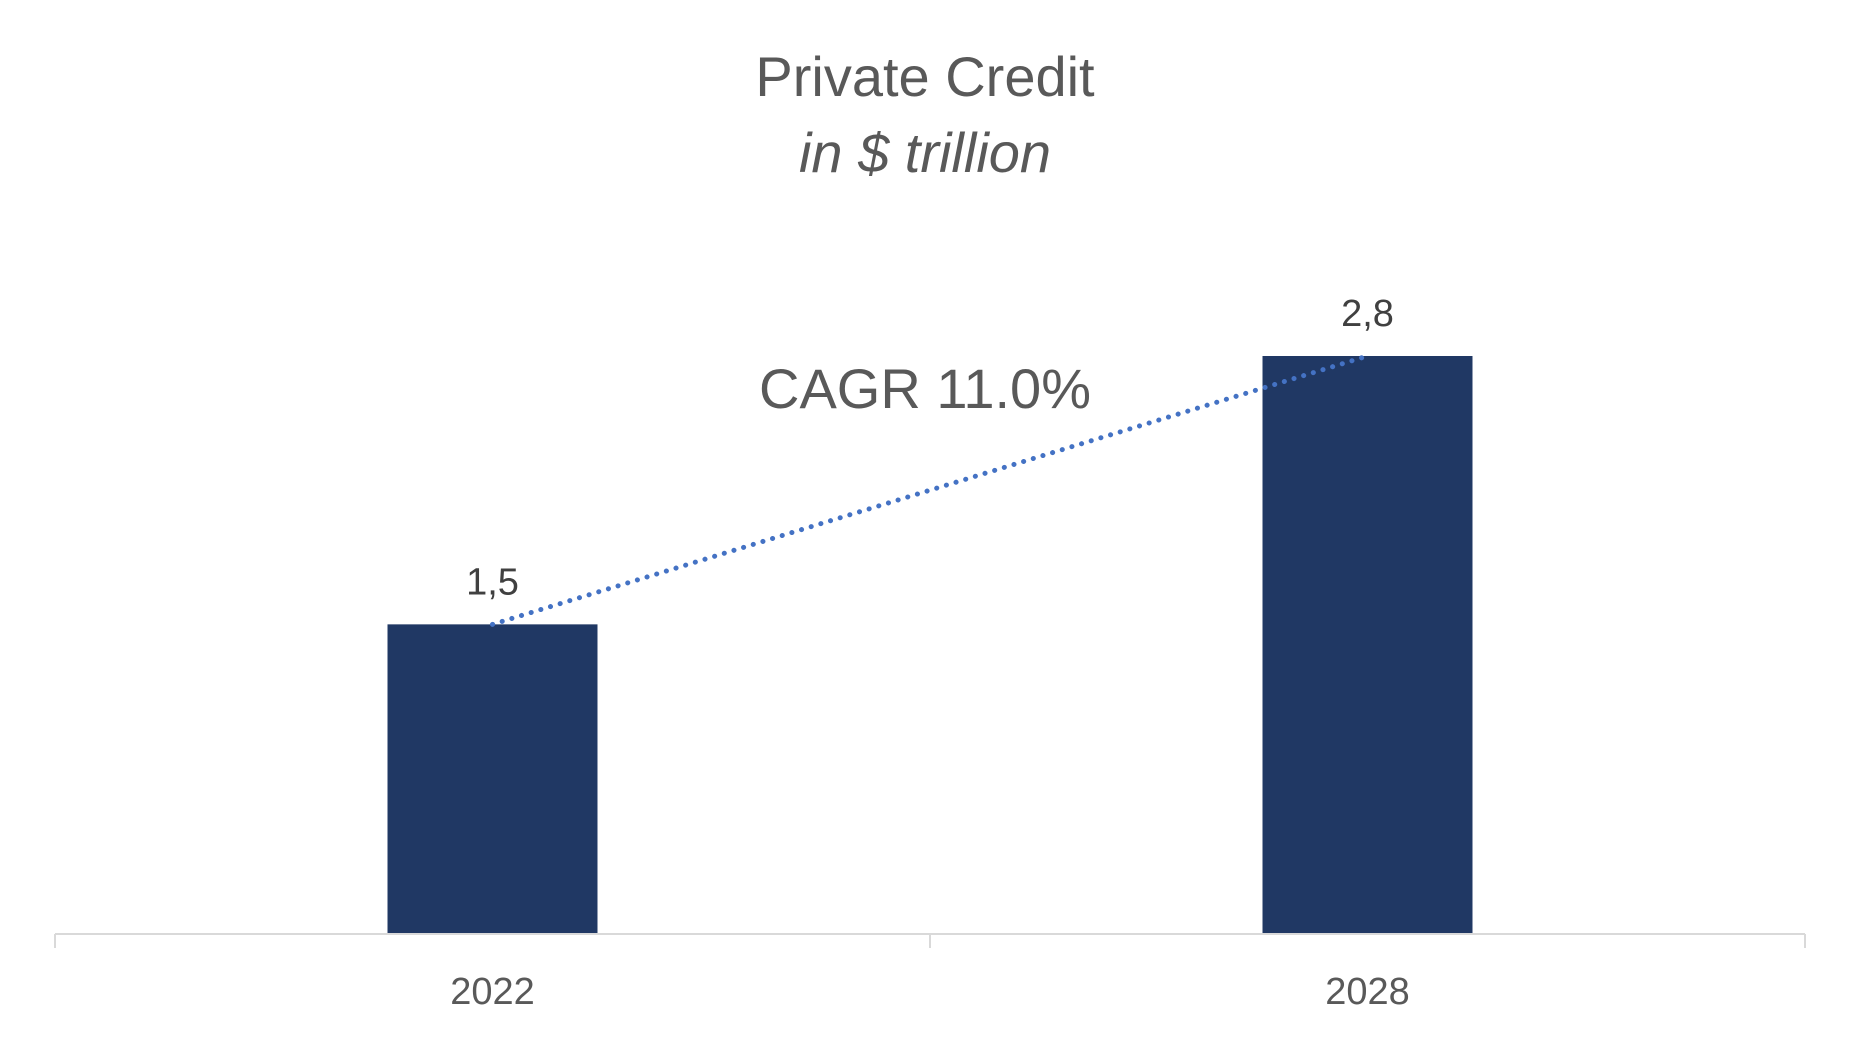  I want to click on chart-title: Private Credit, so click(925, 76).